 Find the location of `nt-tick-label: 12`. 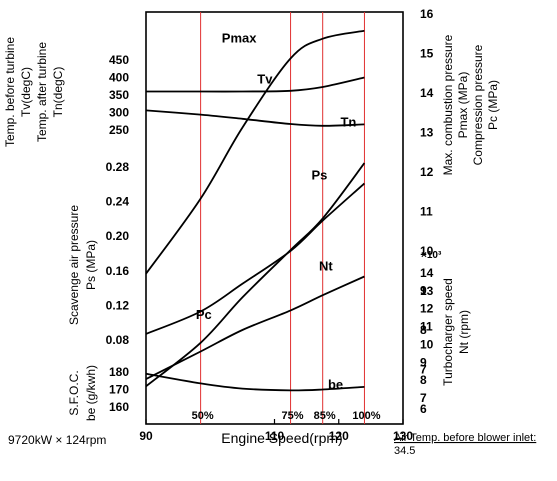

nt-tick-label: 12 is located at coordinates (427, 309).